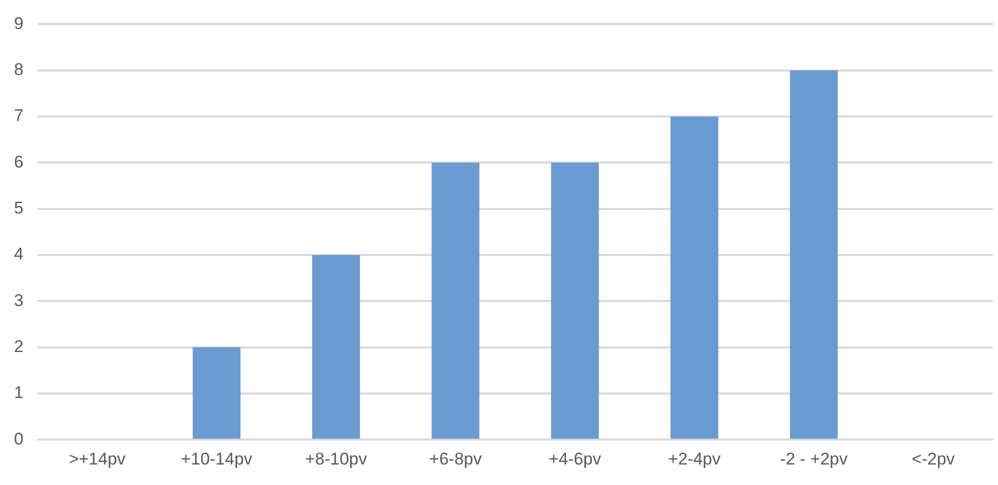  I want to click on y-tick-label: 3, so click(19, 300).